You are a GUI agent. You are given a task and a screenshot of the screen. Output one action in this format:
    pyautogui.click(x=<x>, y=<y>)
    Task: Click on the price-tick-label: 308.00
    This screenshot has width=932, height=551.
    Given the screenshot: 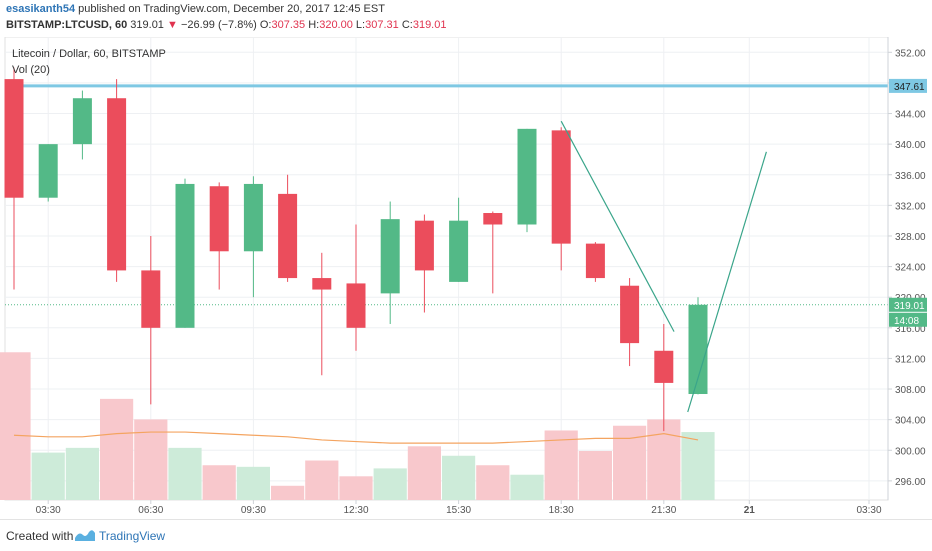 What is the action you would take?
    pyautogui.click(x=910, y=390)
    